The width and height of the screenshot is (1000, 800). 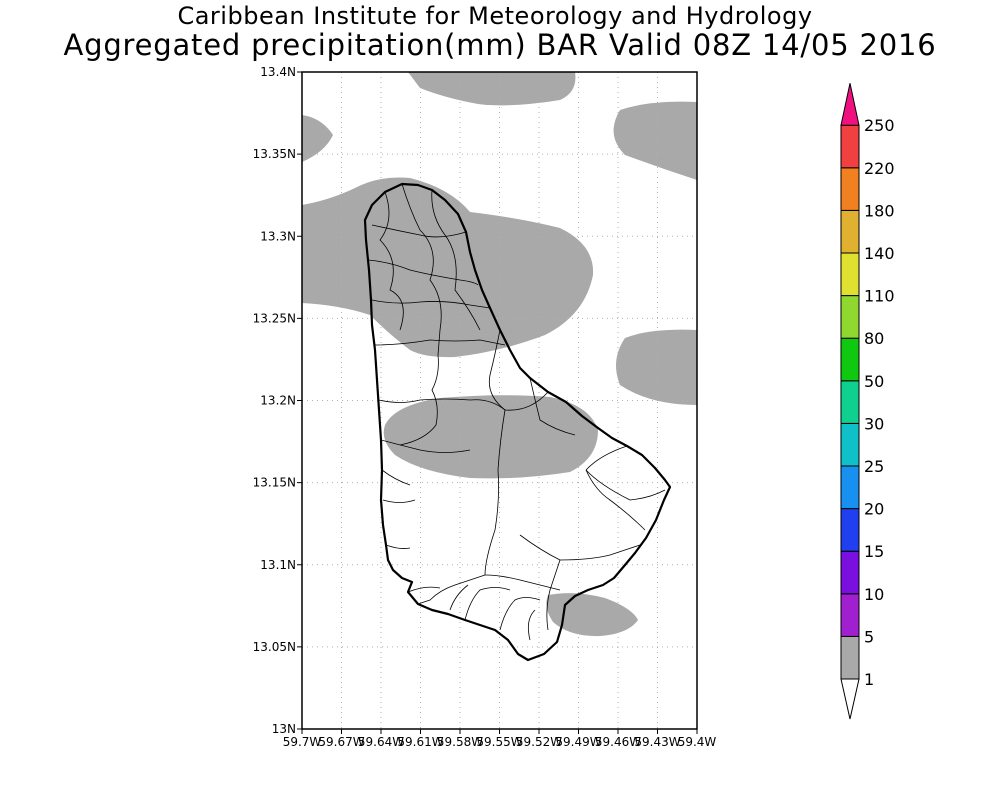 I want to click on lon-tick-label: 59.43W, so click(x=657, y=742).